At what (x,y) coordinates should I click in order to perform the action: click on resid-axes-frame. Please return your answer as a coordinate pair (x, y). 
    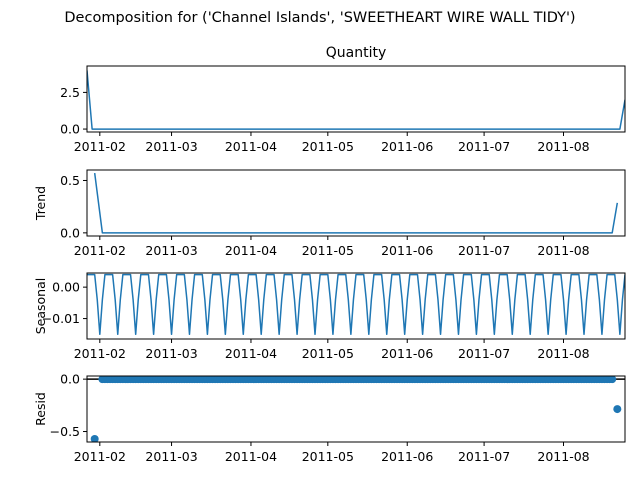
    Looking at the image, I should click on (356, 409).